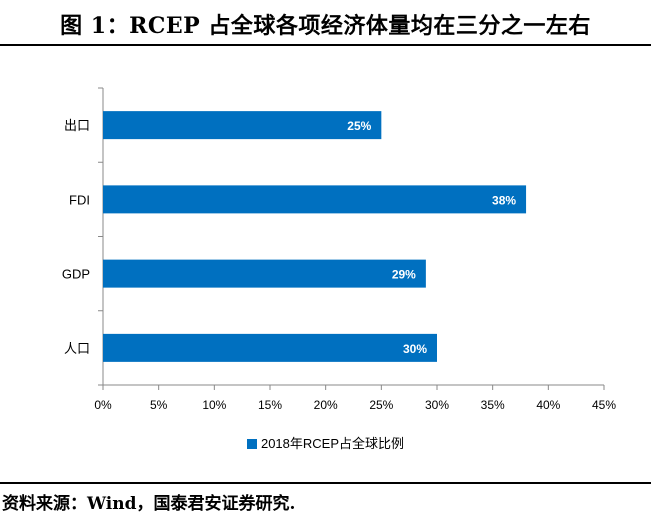  I want to click on source-note: 资料来源：Wind，国泰君安证券研究., so click(149, 504).